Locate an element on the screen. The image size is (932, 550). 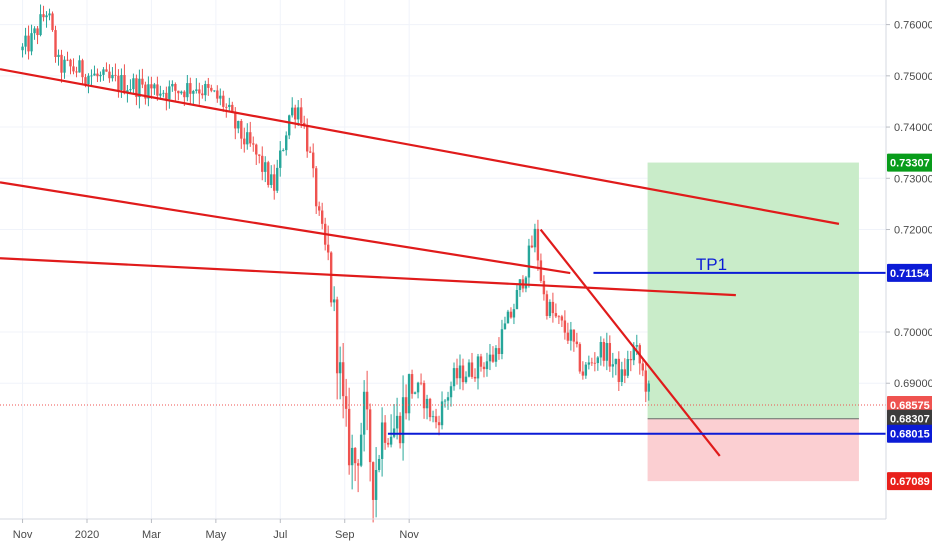
y-tick-label: 0.72000 is located at coordinates (913, 231).